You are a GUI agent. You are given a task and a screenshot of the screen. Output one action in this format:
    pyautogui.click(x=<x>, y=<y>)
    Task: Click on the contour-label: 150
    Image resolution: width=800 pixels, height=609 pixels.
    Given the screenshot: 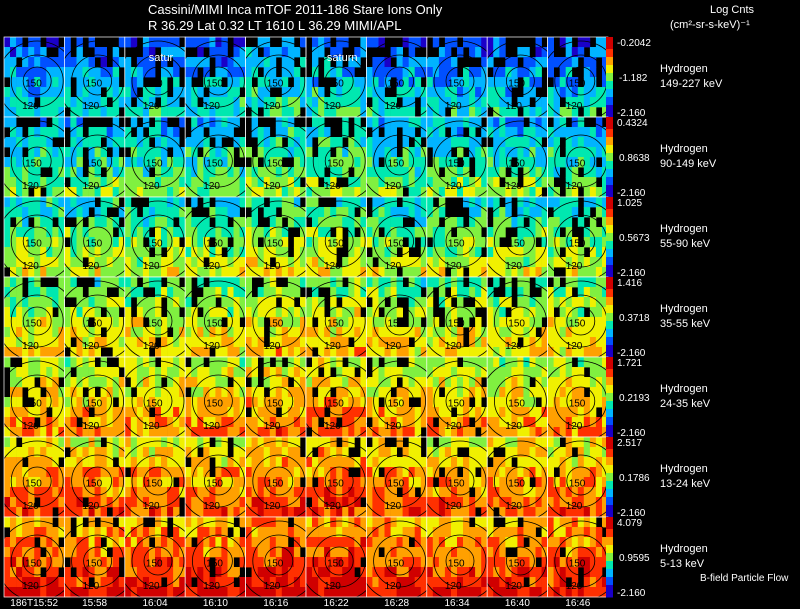 What is the action you would take?
    pyautogui.click(x=396, y=164)
    